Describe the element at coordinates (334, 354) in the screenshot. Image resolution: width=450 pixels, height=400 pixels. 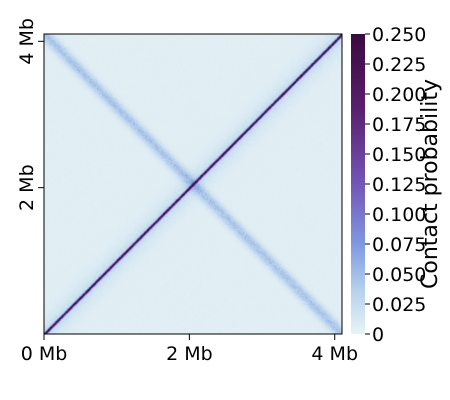
I see `x-tick-label: 4 Mb` at that location.